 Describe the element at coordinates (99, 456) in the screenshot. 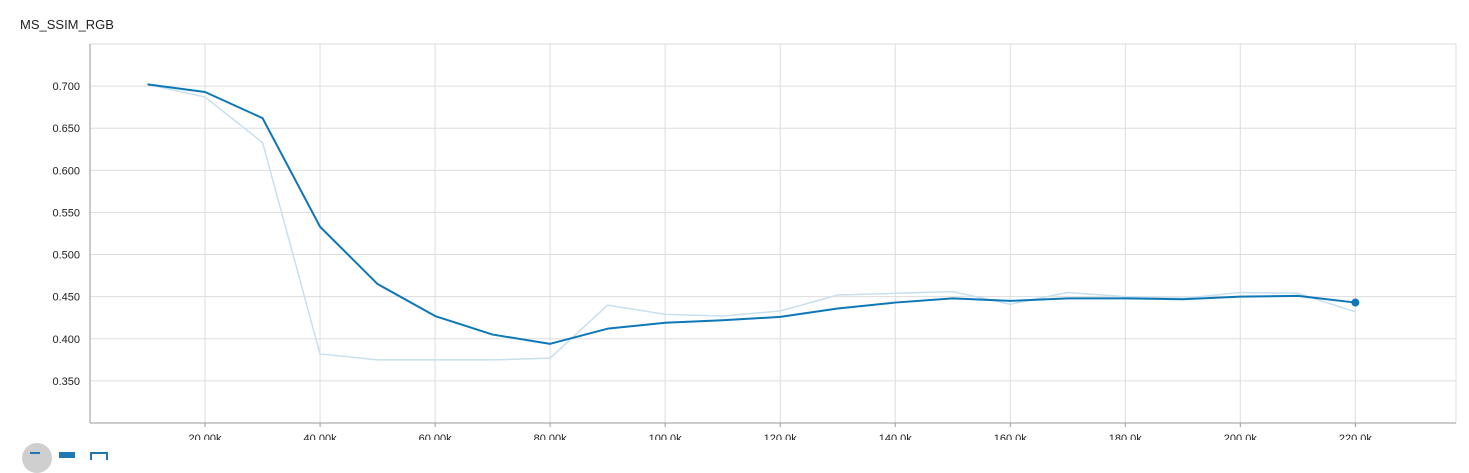

I see `expand-icon` at that location.